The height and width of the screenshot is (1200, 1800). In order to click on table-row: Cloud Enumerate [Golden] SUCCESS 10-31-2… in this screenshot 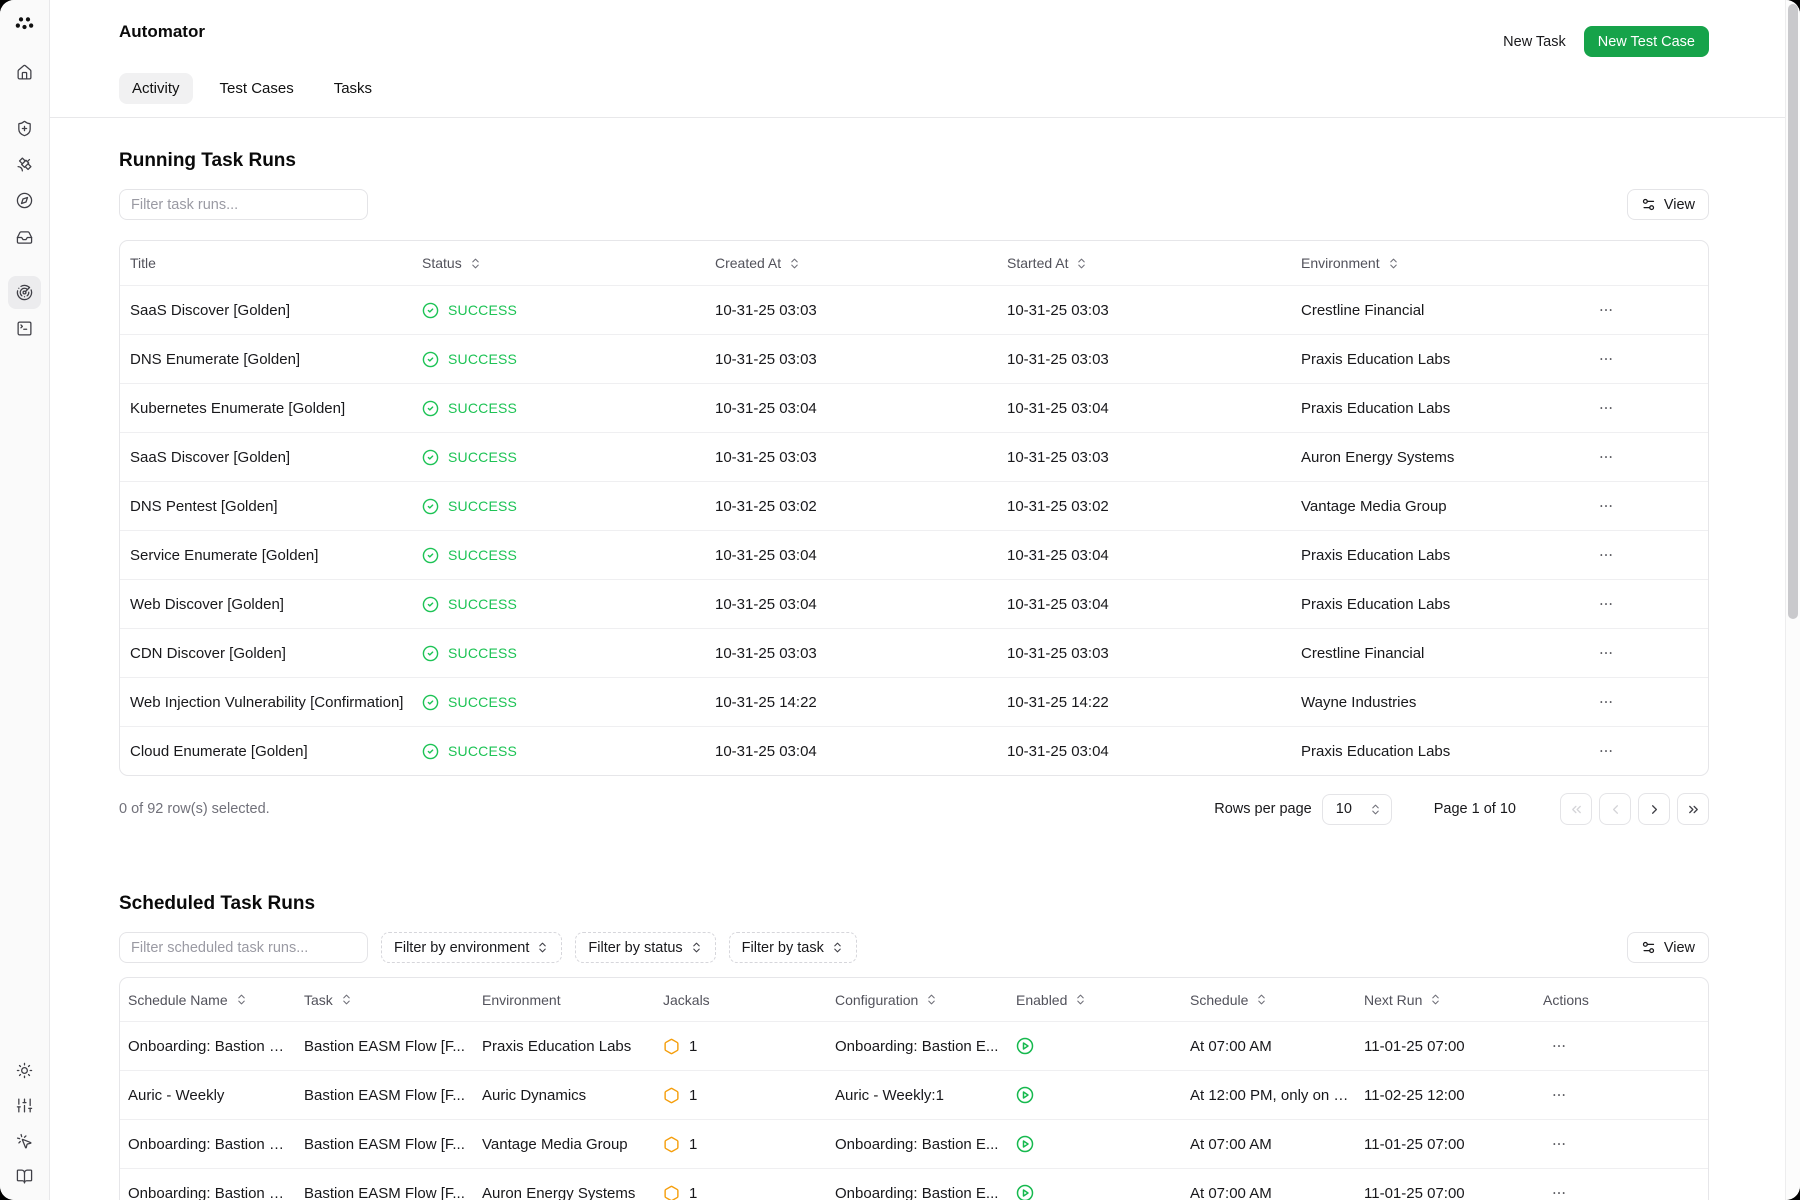, I will do `click(914, 750)`.